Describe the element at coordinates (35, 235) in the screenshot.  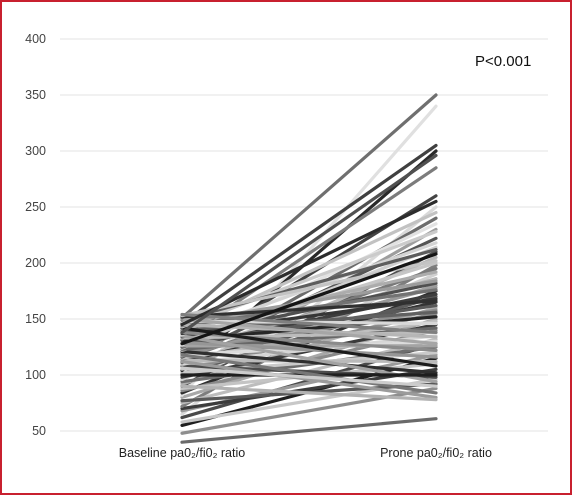
I see `y-axis-ticks: 50 100 150 200 250 300 350 400` at that location.